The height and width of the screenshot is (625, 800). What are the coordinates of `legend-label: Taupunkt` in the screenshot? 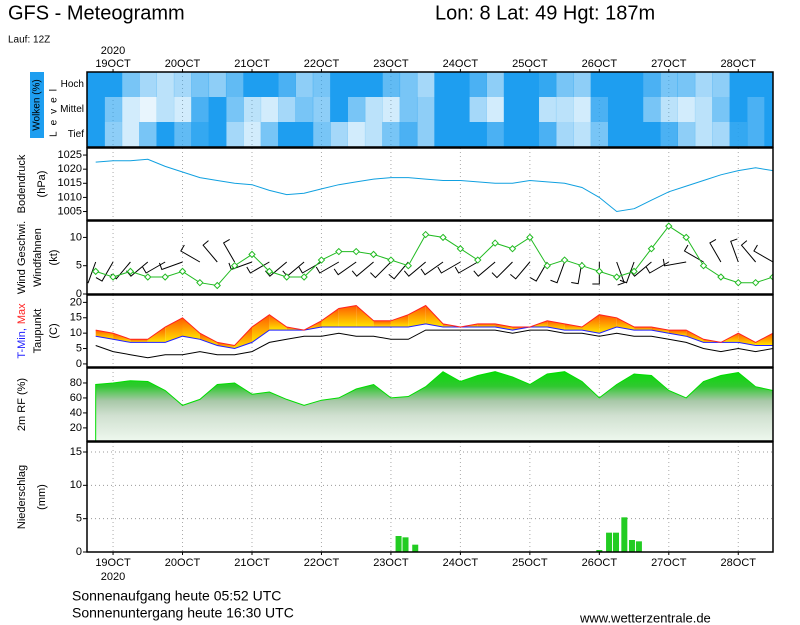 It's located at (38, 331).